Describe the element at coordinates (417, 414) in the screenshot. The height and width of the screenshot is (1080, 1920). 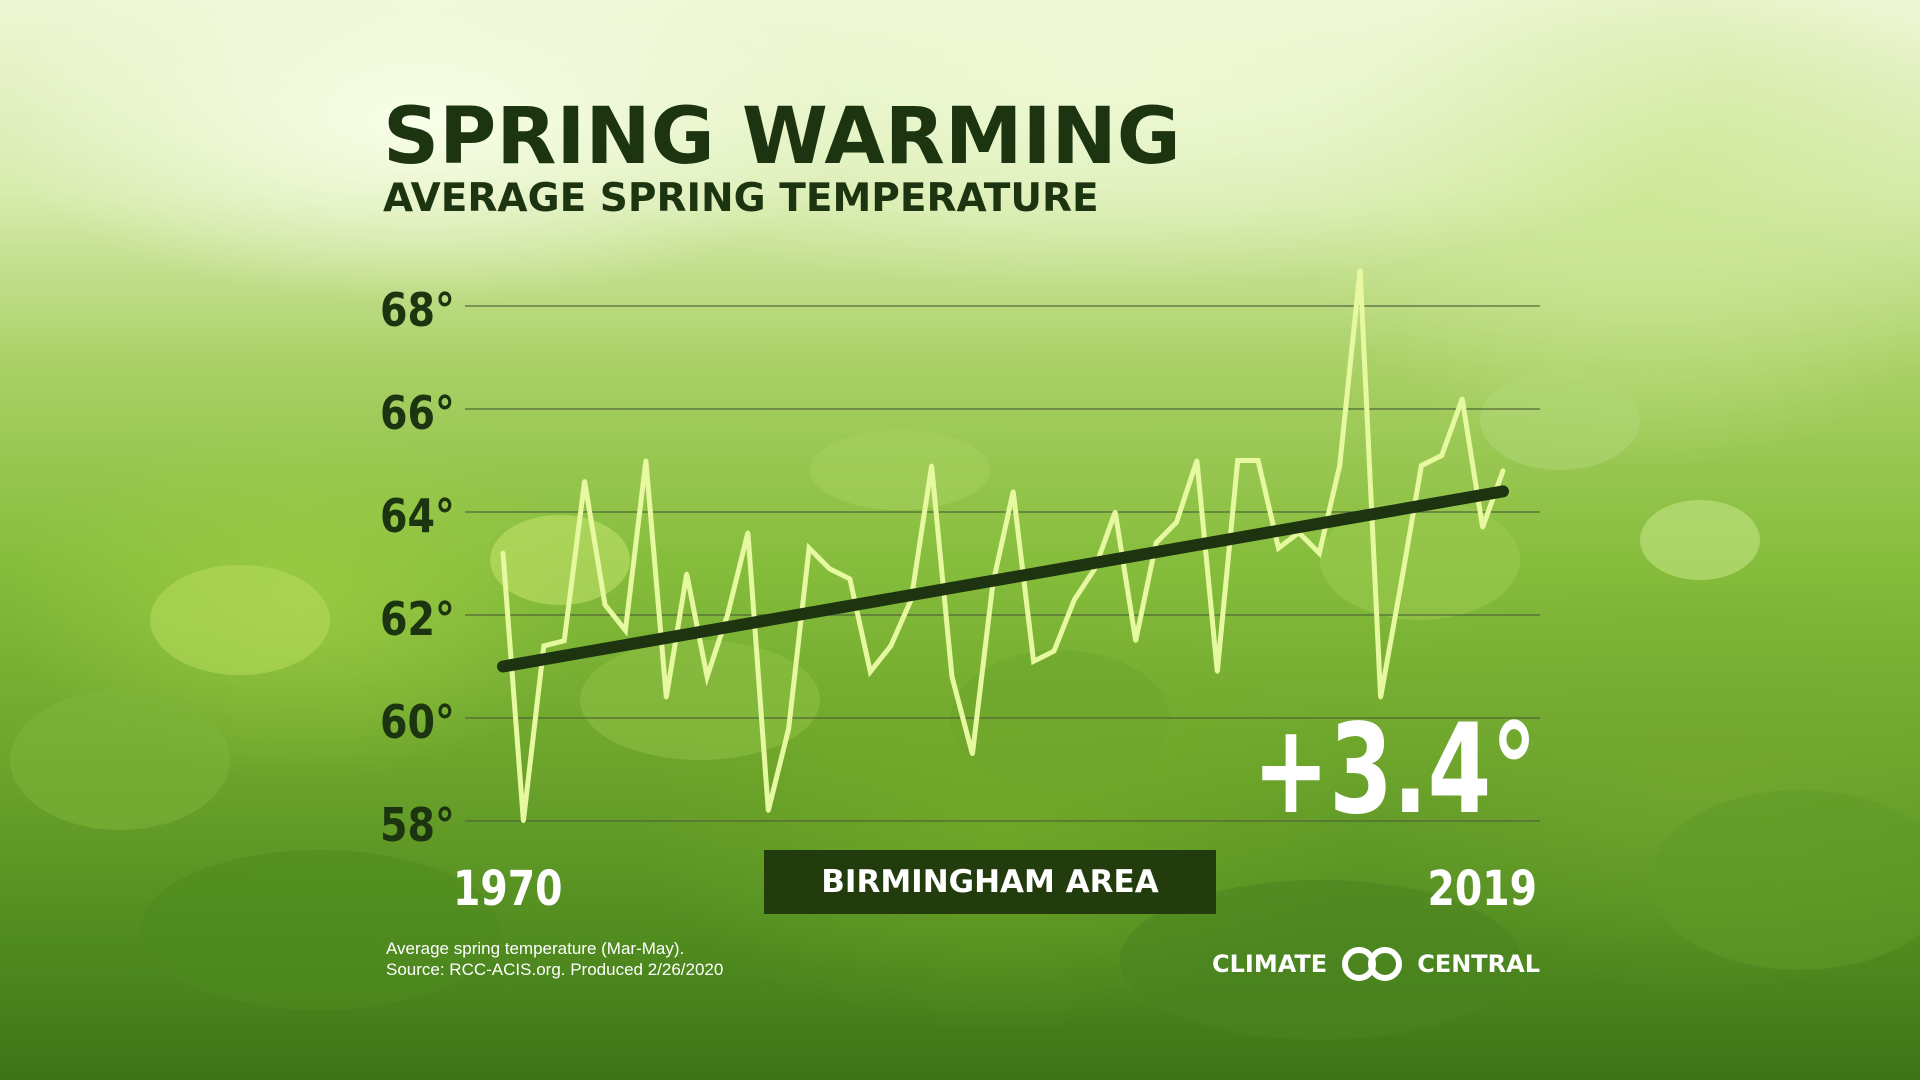
I see `y-tick-label: 66°` at that location.